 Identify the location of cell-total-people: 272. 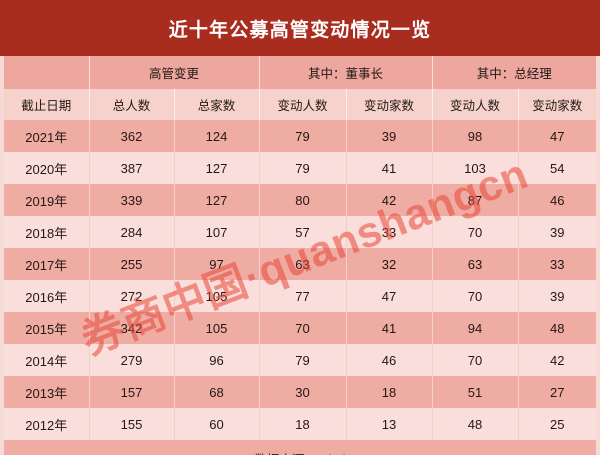
(132, 296).